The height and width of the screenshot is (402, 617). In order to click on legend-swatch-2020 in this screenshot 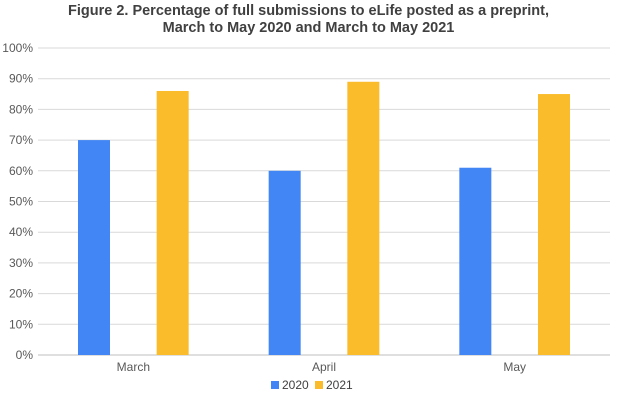, I will do `click(275, 385)`.